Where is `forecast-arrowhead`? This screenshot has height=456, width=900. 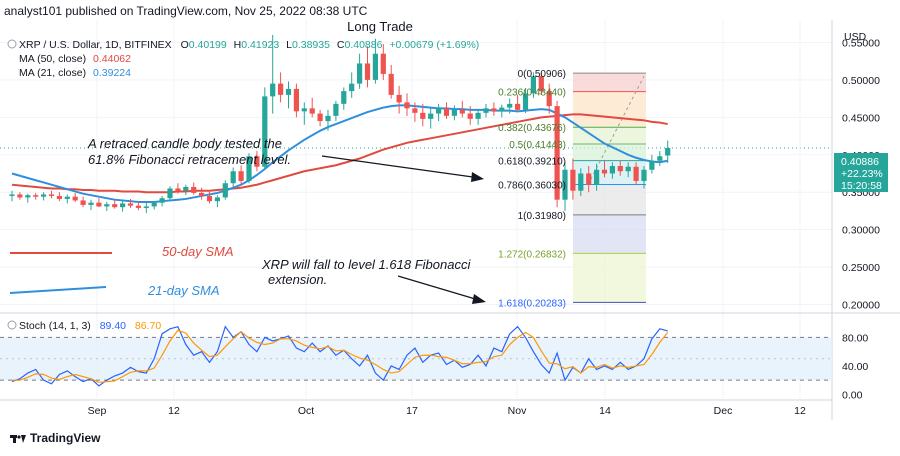 forecast-arrowhead is located at coordinates (479, 299).